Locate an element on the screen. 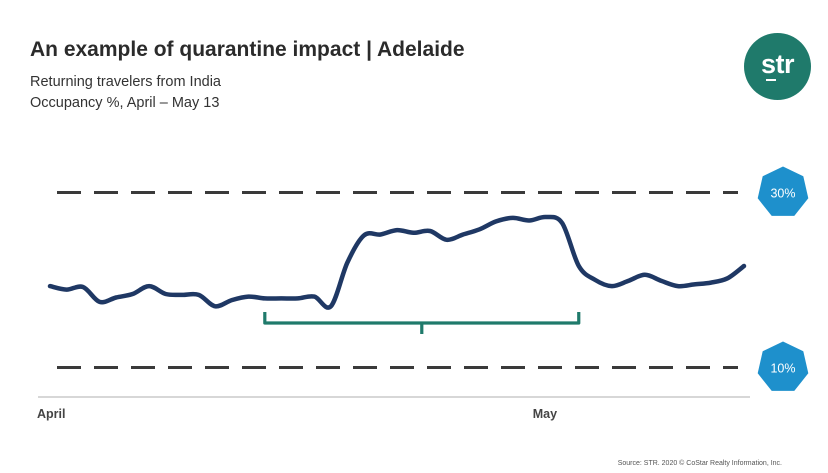  str-logo-underline is located at coordinates (771, 80).